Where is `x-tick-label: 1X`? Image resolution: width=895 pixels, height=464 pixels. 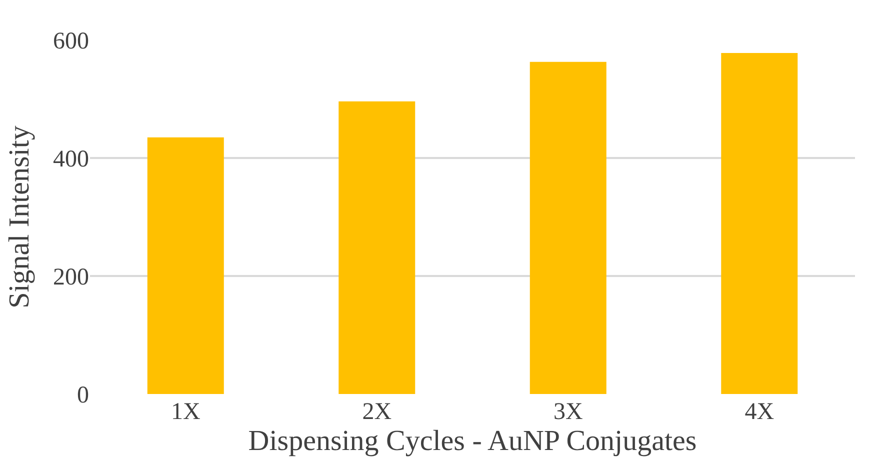
x-tick-label: 1X is located at coordinates (185, 412).